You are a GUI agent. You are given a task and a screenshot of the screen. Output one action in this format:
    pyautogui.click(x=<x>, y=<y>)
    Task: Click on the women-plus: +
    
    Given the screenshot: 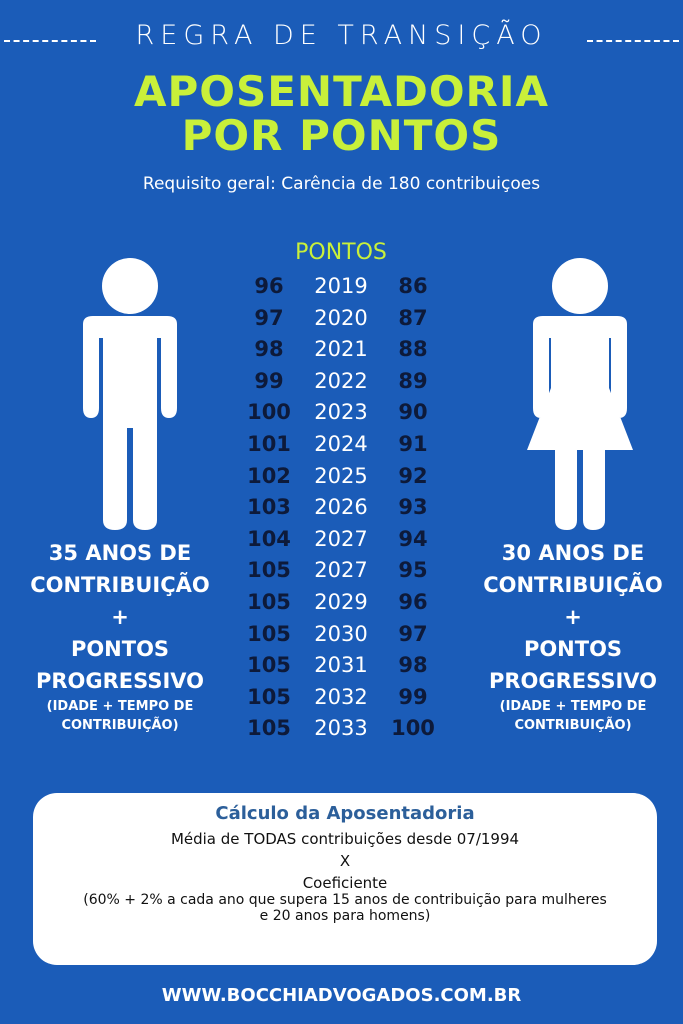 What is the action you would take?
    pyautogui.click(x=573, y=617)
    